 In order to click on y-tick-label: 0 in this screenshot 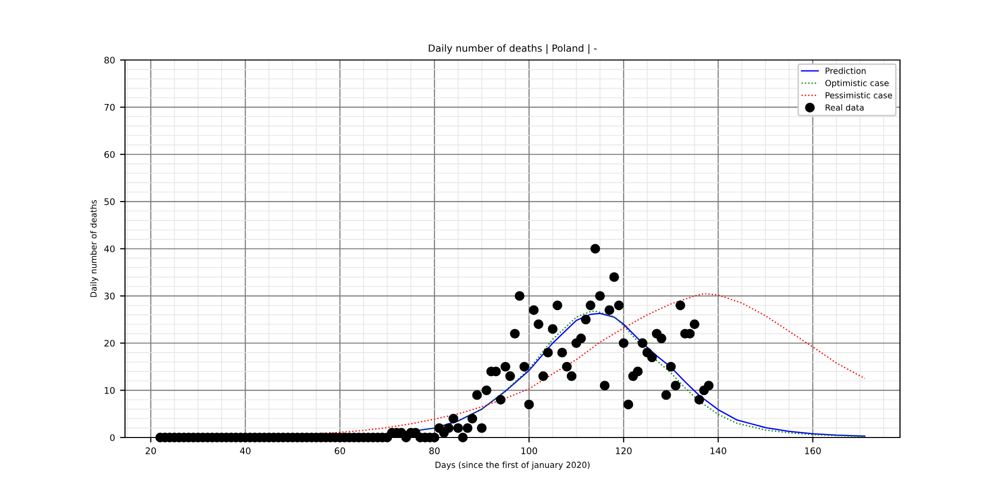, I will do `click(112, 438)`.